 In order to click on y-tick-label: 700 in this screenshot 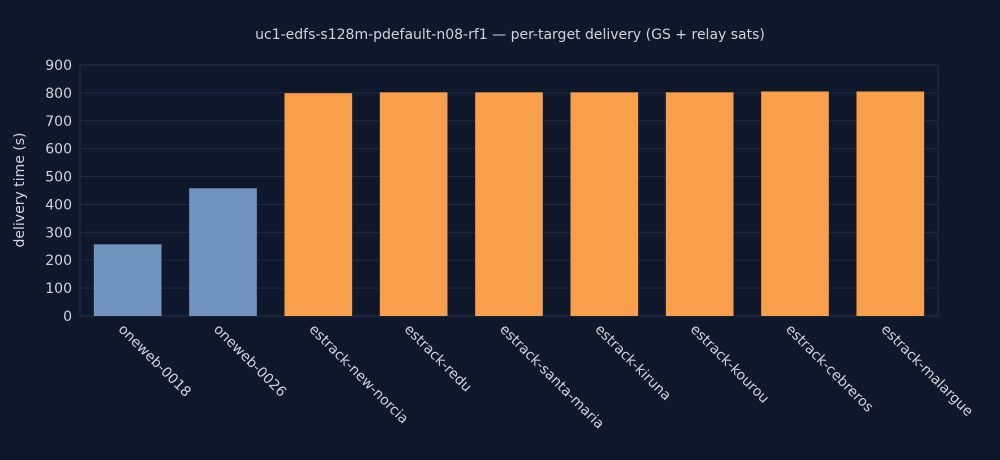, I will do `click(58, 122)`.